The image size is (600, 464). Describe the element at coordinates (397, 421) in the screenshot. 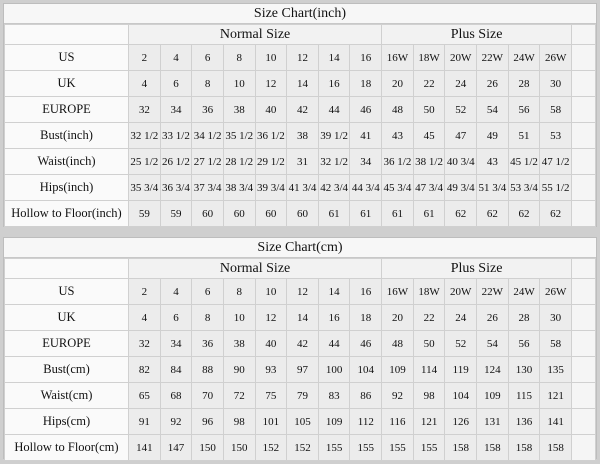

I see `size-value-cell: 116` at that location.